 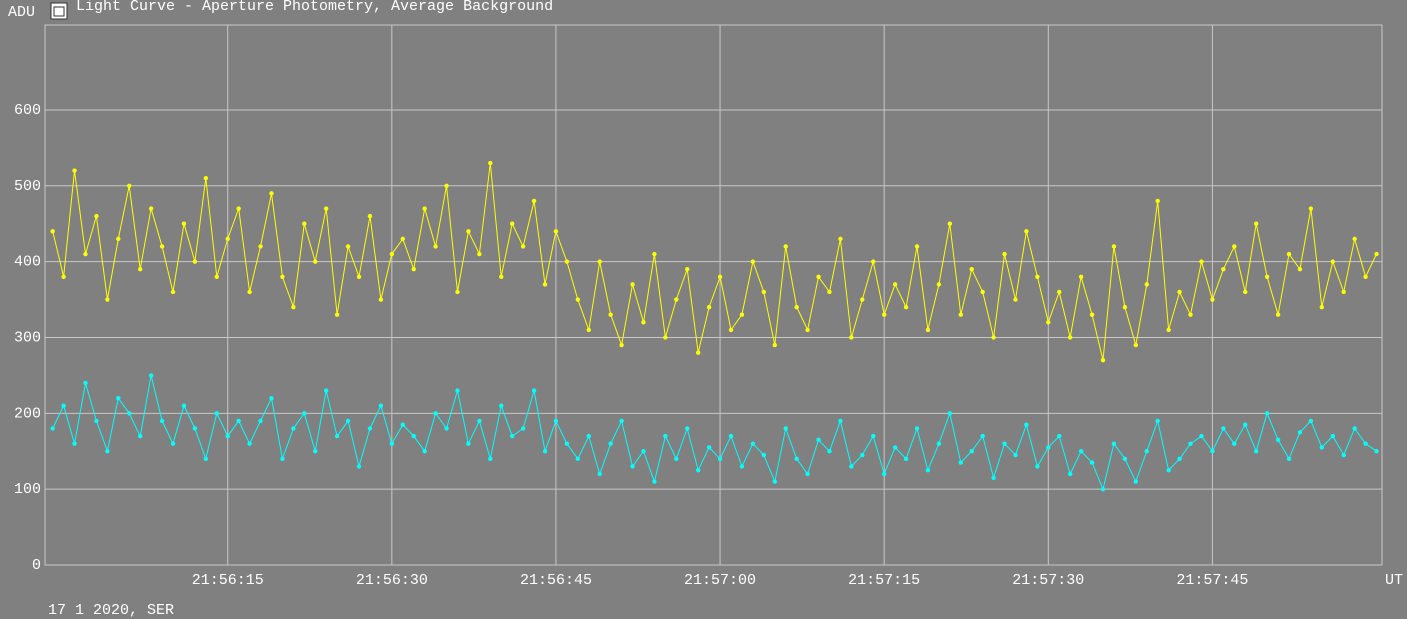 I want to click on x-tick-label: 21:57:15, so click(x=884, y=580).